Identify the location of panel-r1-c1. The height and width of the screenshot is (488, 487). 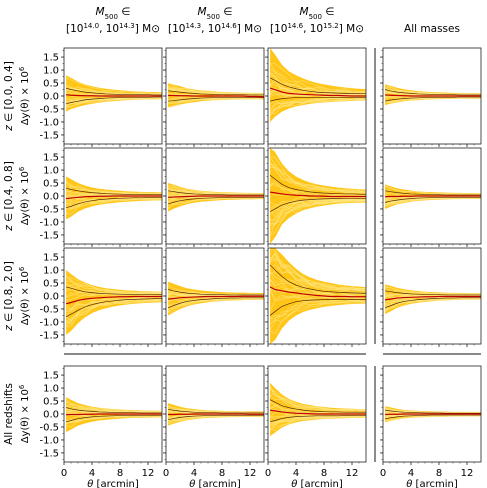
(214, 197).